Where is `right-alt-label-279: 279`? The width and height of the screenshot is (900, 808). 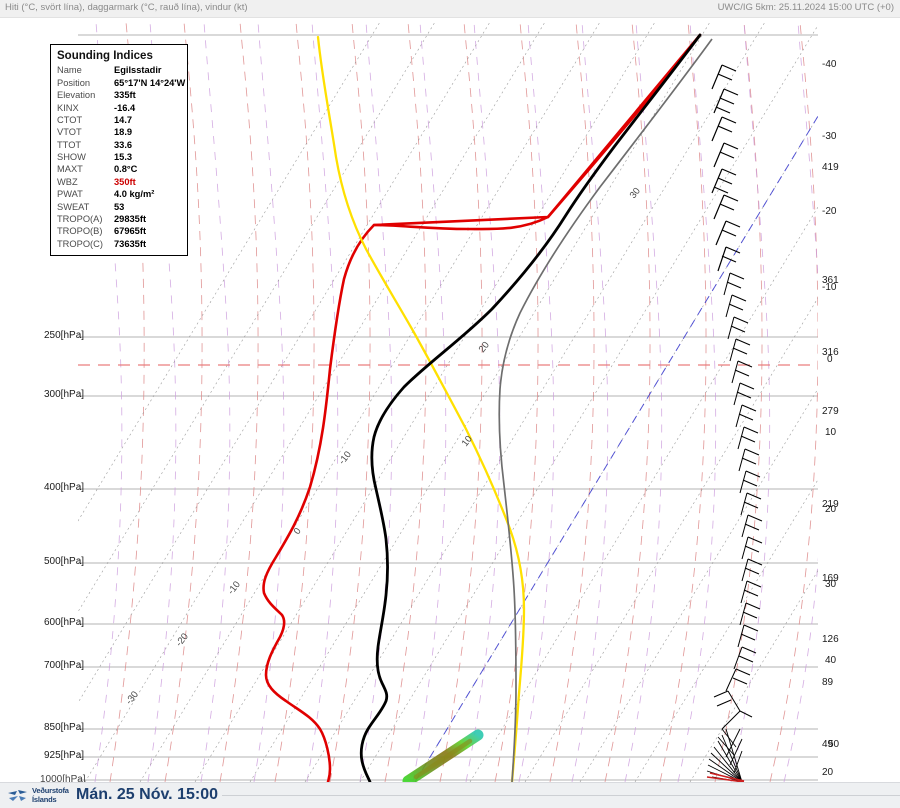
right-alt-label-279: 279 is located at coordinates (830, 411).